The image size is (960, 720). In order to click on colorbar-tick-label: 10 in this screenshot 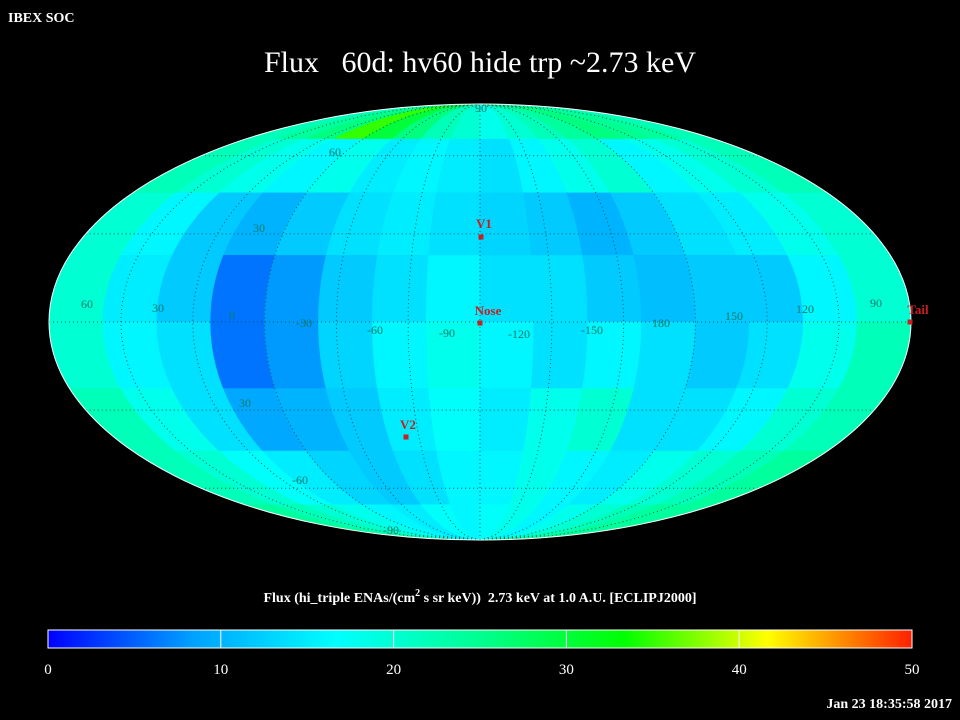, I will do `click(220, 670)`.